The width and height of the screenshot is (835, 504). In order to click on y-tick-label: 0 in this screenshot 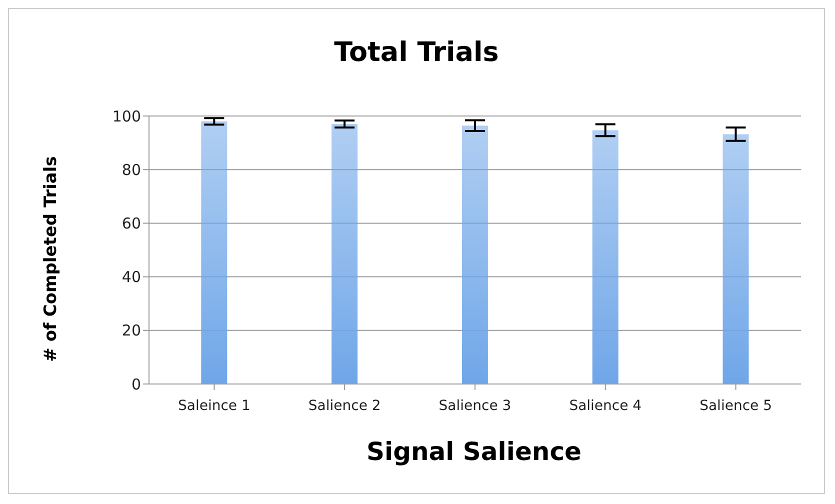, I will do `click(136, 384)`.